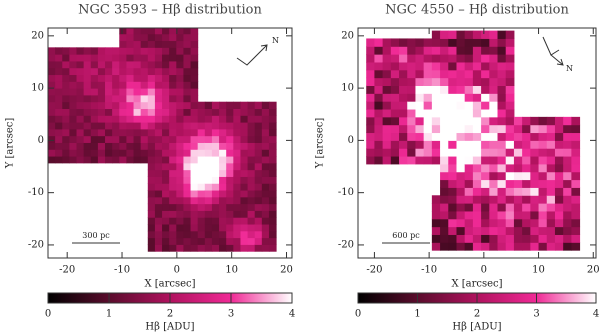 The image size is (600, 335). I want to click on y-tick-label: 10, so click(37, 88).